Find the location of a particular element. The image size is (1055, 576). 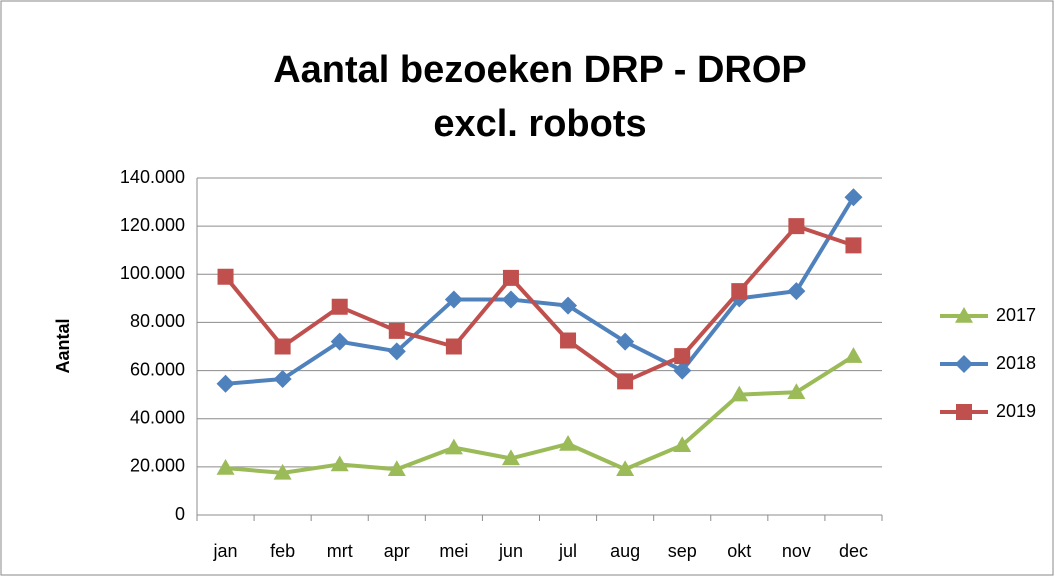

x-tick-label: jan is located at coordinates (225, 551).